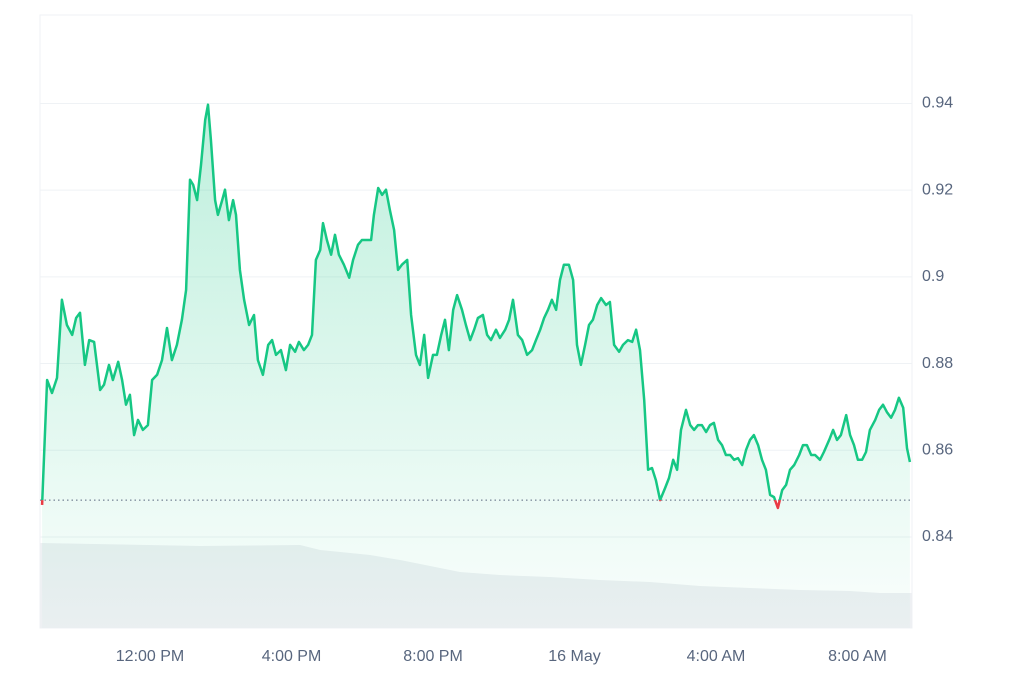 The width and height of the screenshot is (1024, 683). What do you see at coordinates (933, 276) in the screenshot?
I see `y-tick-label: 0.9` at bounding box center [933, 276].